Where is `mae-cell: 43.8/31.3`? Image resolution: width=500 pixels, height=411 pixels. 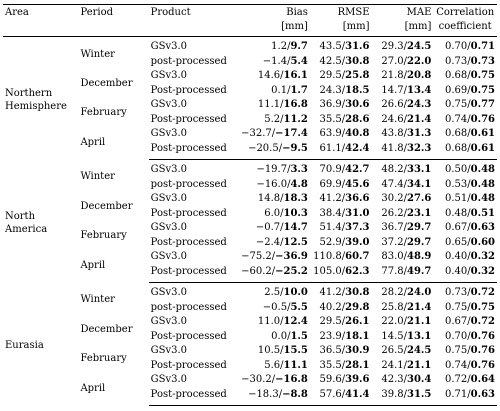
mae-cell: 43.8/31.3 is located at coordinates (403, 134).